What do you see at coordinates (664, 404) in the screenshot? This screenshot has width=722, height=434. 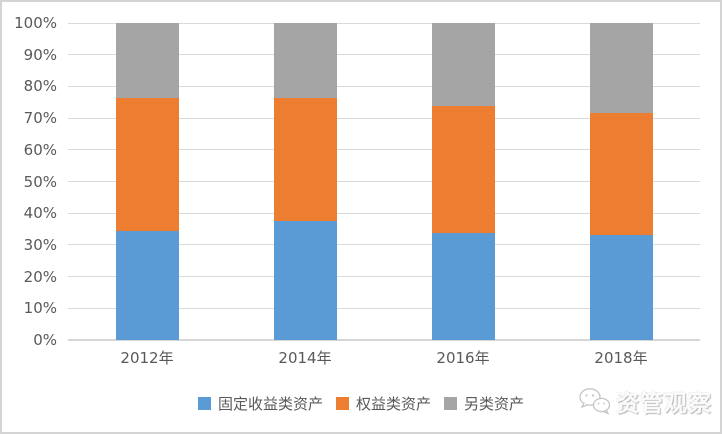 I see `watermark-label: 资管观察` at bounding box center [664, 404].